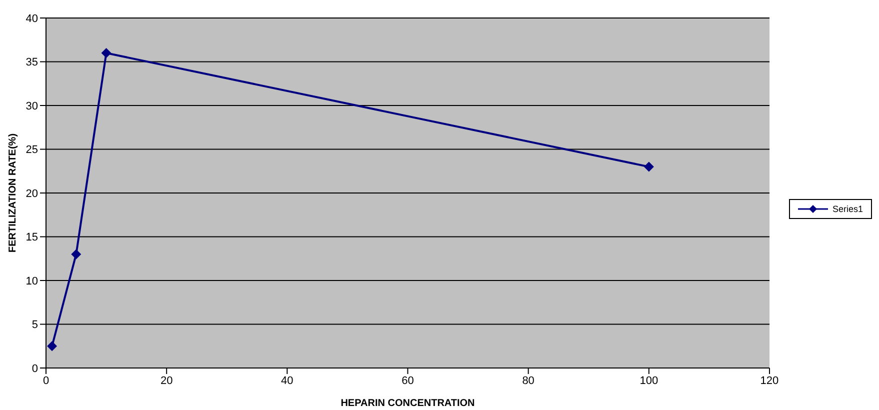 This screenshot has width=879, height=410. What do you see at coordinates (35, 368) in the screenshot?
I see `y-tick-label: 0` at bounding box center [35, 368].